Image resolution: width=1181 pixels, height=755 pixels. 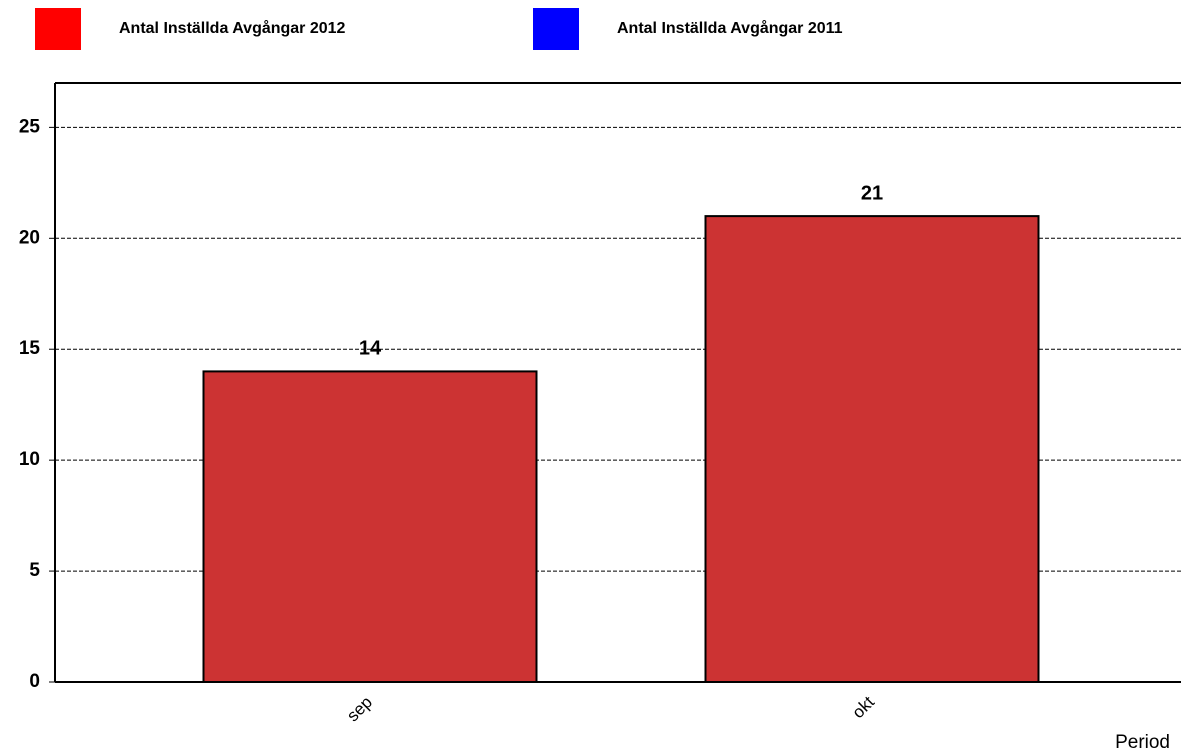 I want to click on legend-label: Antal Inställda Avgångar 2011, so click(x=730, y=28).